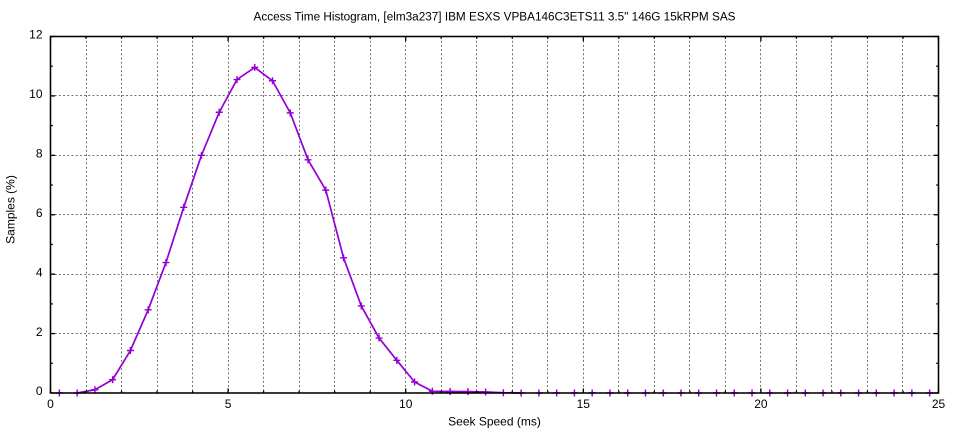 The image size is (960, 437). What do you see at coordinates (39, 272) in the screenshot?
I see `svg-text: 4` at bounding box center [39, 272].